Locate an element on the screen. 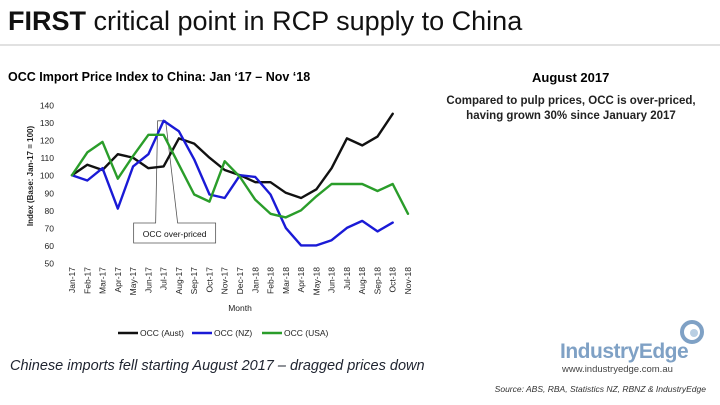  chart-legend: OCC (Aust) OCC (NZ) OCC (USA) is located at coordinates (223, 333).